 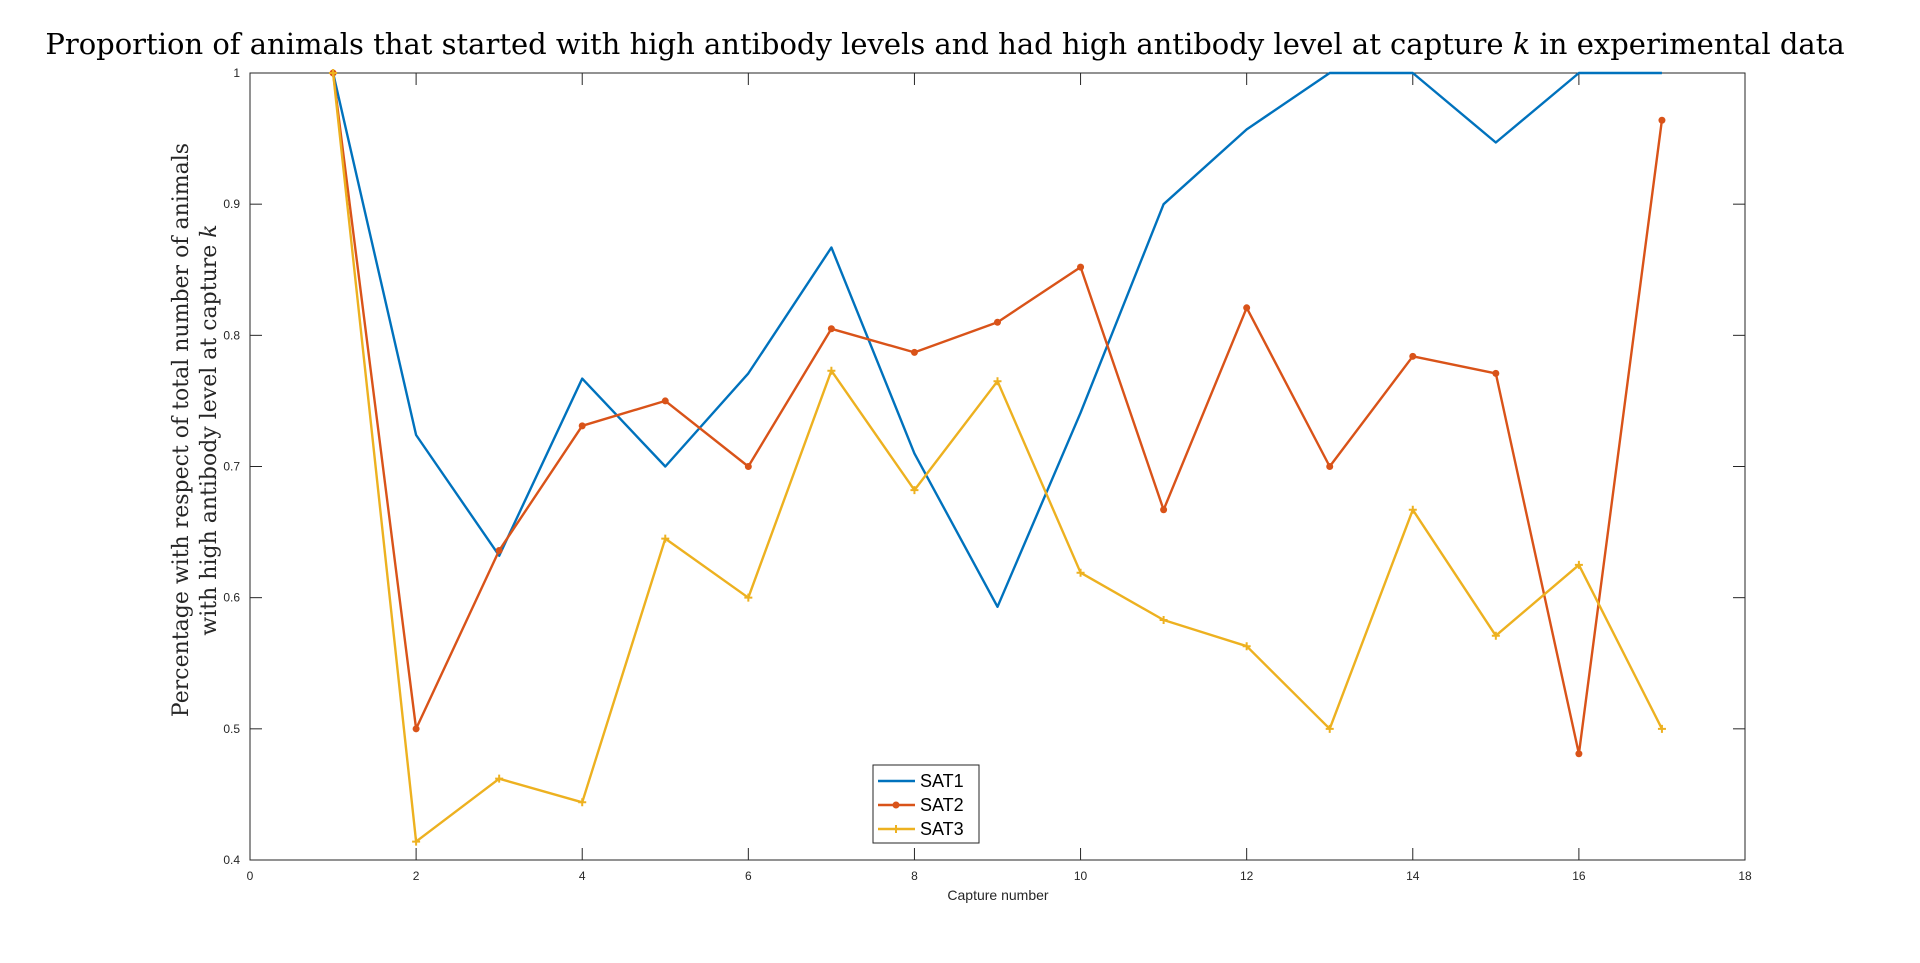 What do you see at coordinates (942, 829) in the screenshot?
I see `legend-label: SAT3` at bounding box center [942, 829].